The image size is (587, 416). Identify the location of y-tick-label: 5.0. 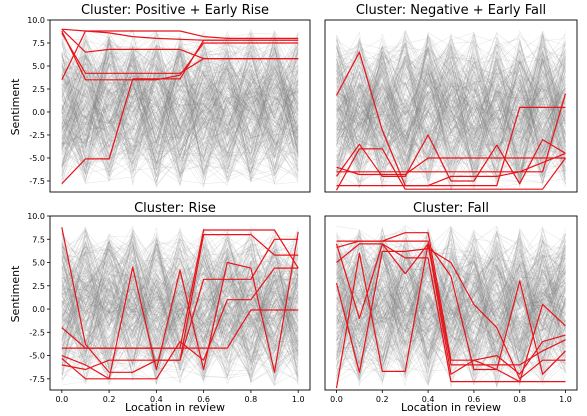
(38, 66).